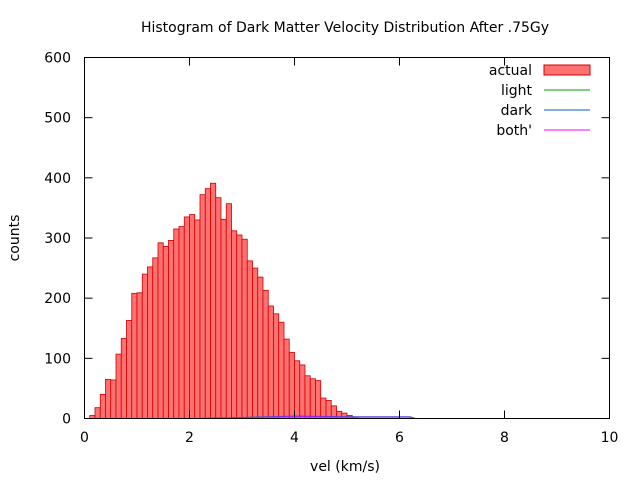 This screenshot has height=480, width=640. I want to click on y-tick-label: 500, so click(57, 119).